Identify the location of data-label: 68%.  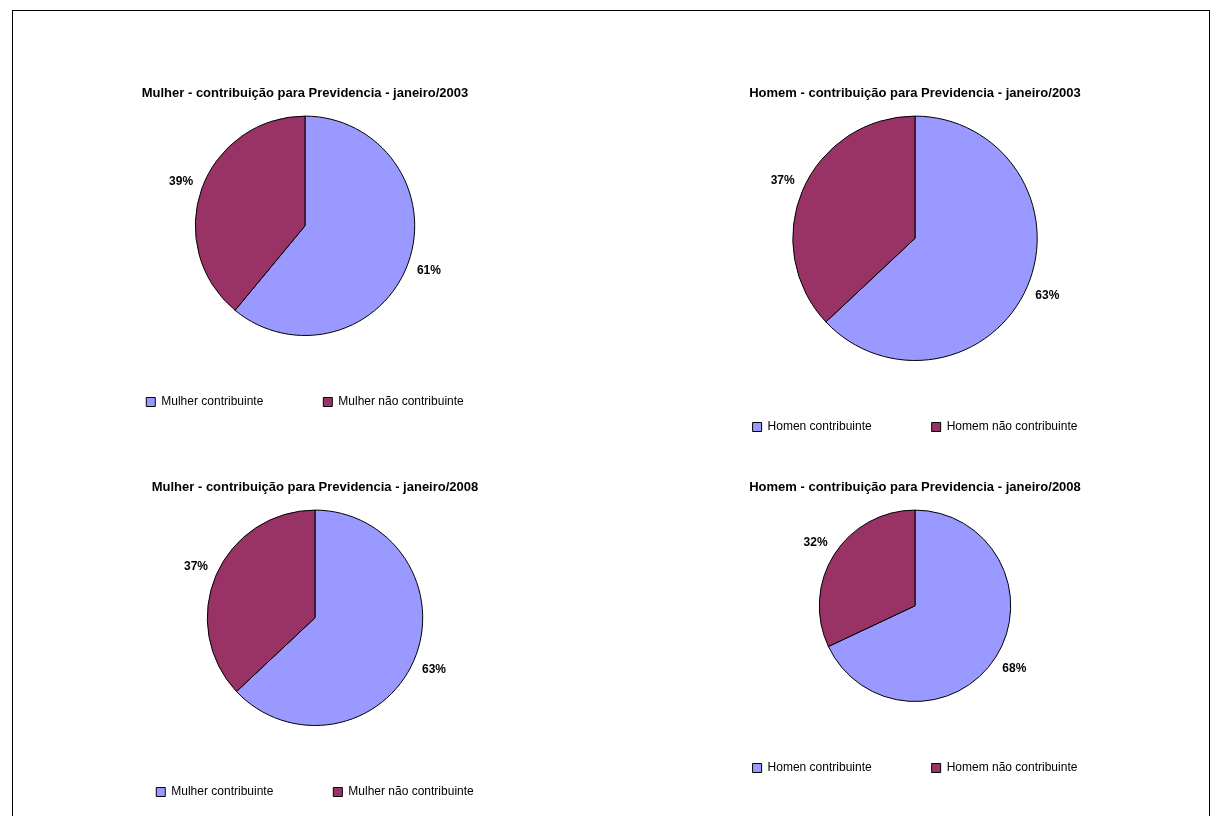
(1014, 668).